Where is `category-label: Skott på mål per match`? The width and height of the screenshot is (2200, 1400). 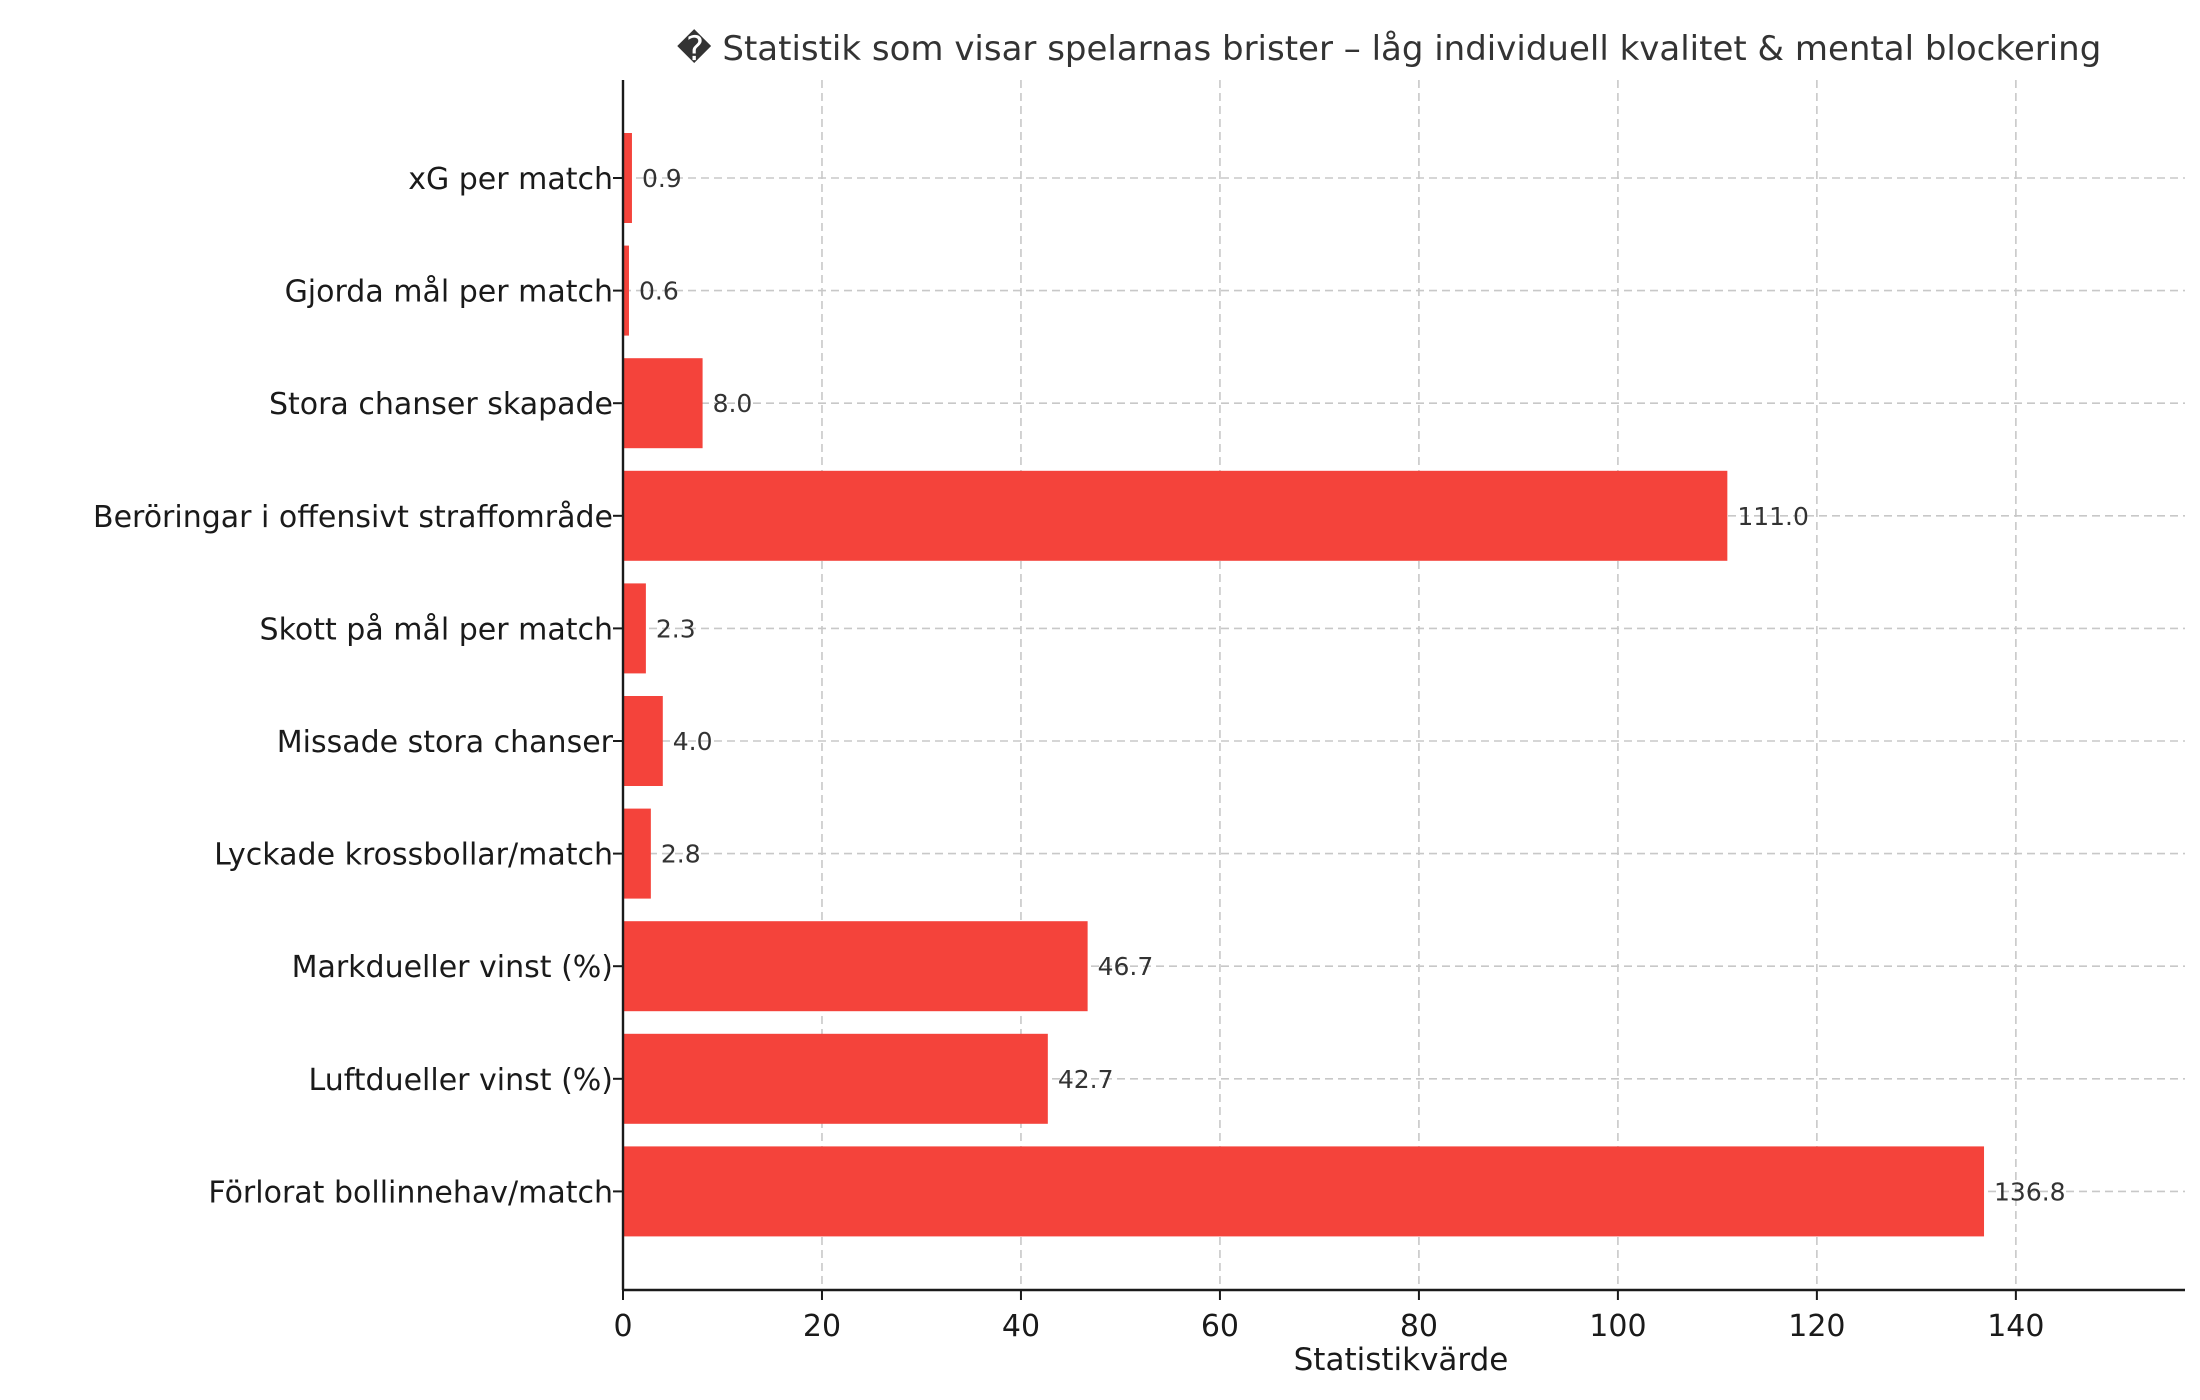
category-label: Skott på mål per match is located at coordinates (436, 629).